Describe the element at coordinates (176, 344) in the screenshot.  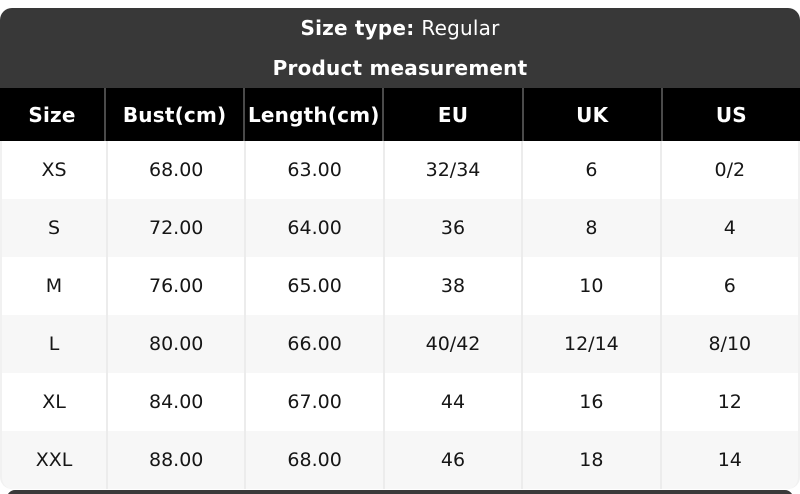
I see `cell-bust: 80.00` at that location.